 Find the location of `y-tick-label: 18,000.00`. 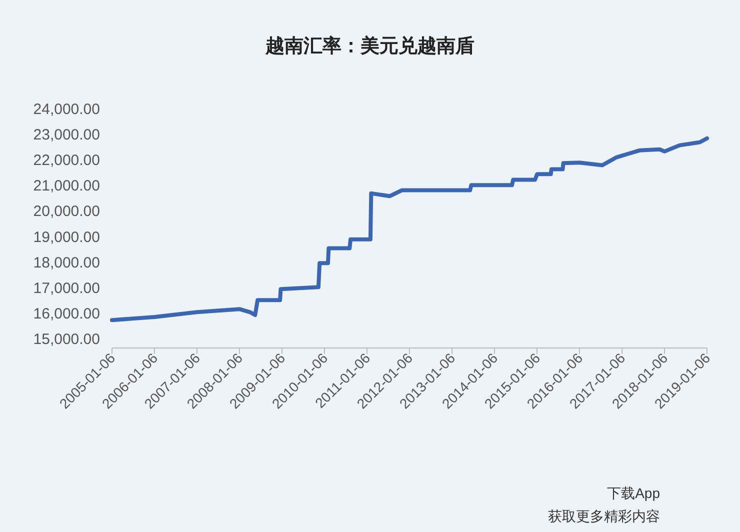

y-tick-label: 18,000.00 is located at coordinates (66, 263).